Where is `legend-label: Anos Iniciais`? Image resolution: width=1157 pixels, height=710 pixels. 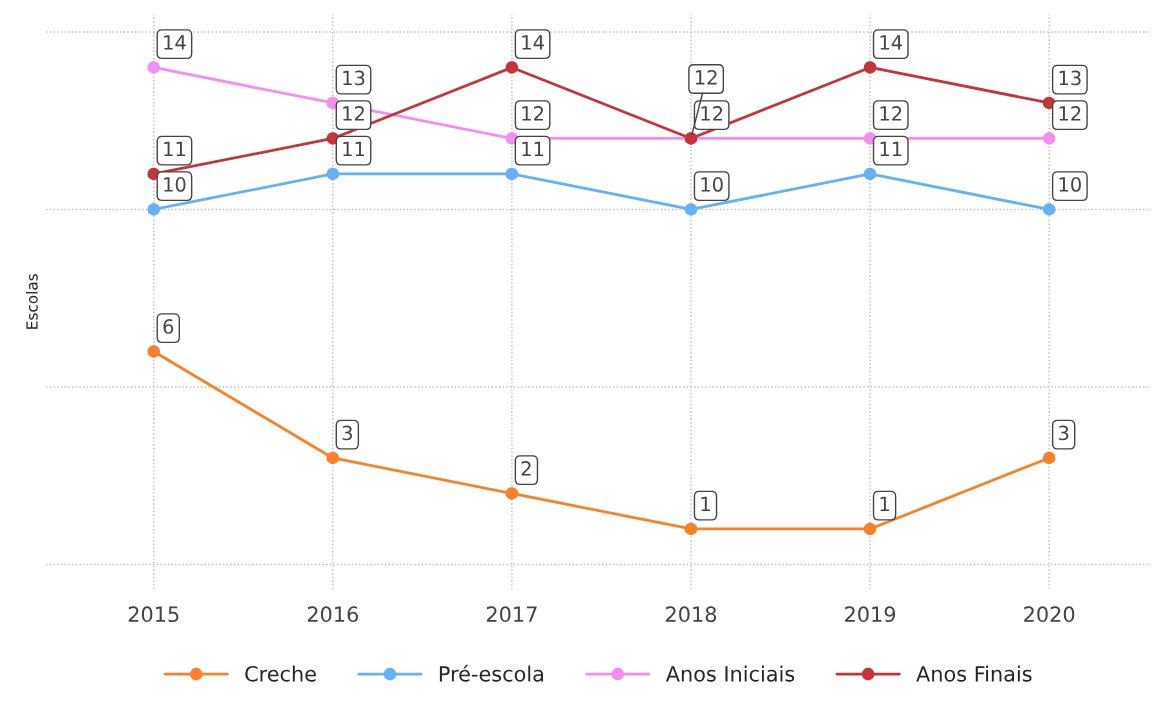 legend-label: Anos Iniciais is located at coordinates (730, 673).